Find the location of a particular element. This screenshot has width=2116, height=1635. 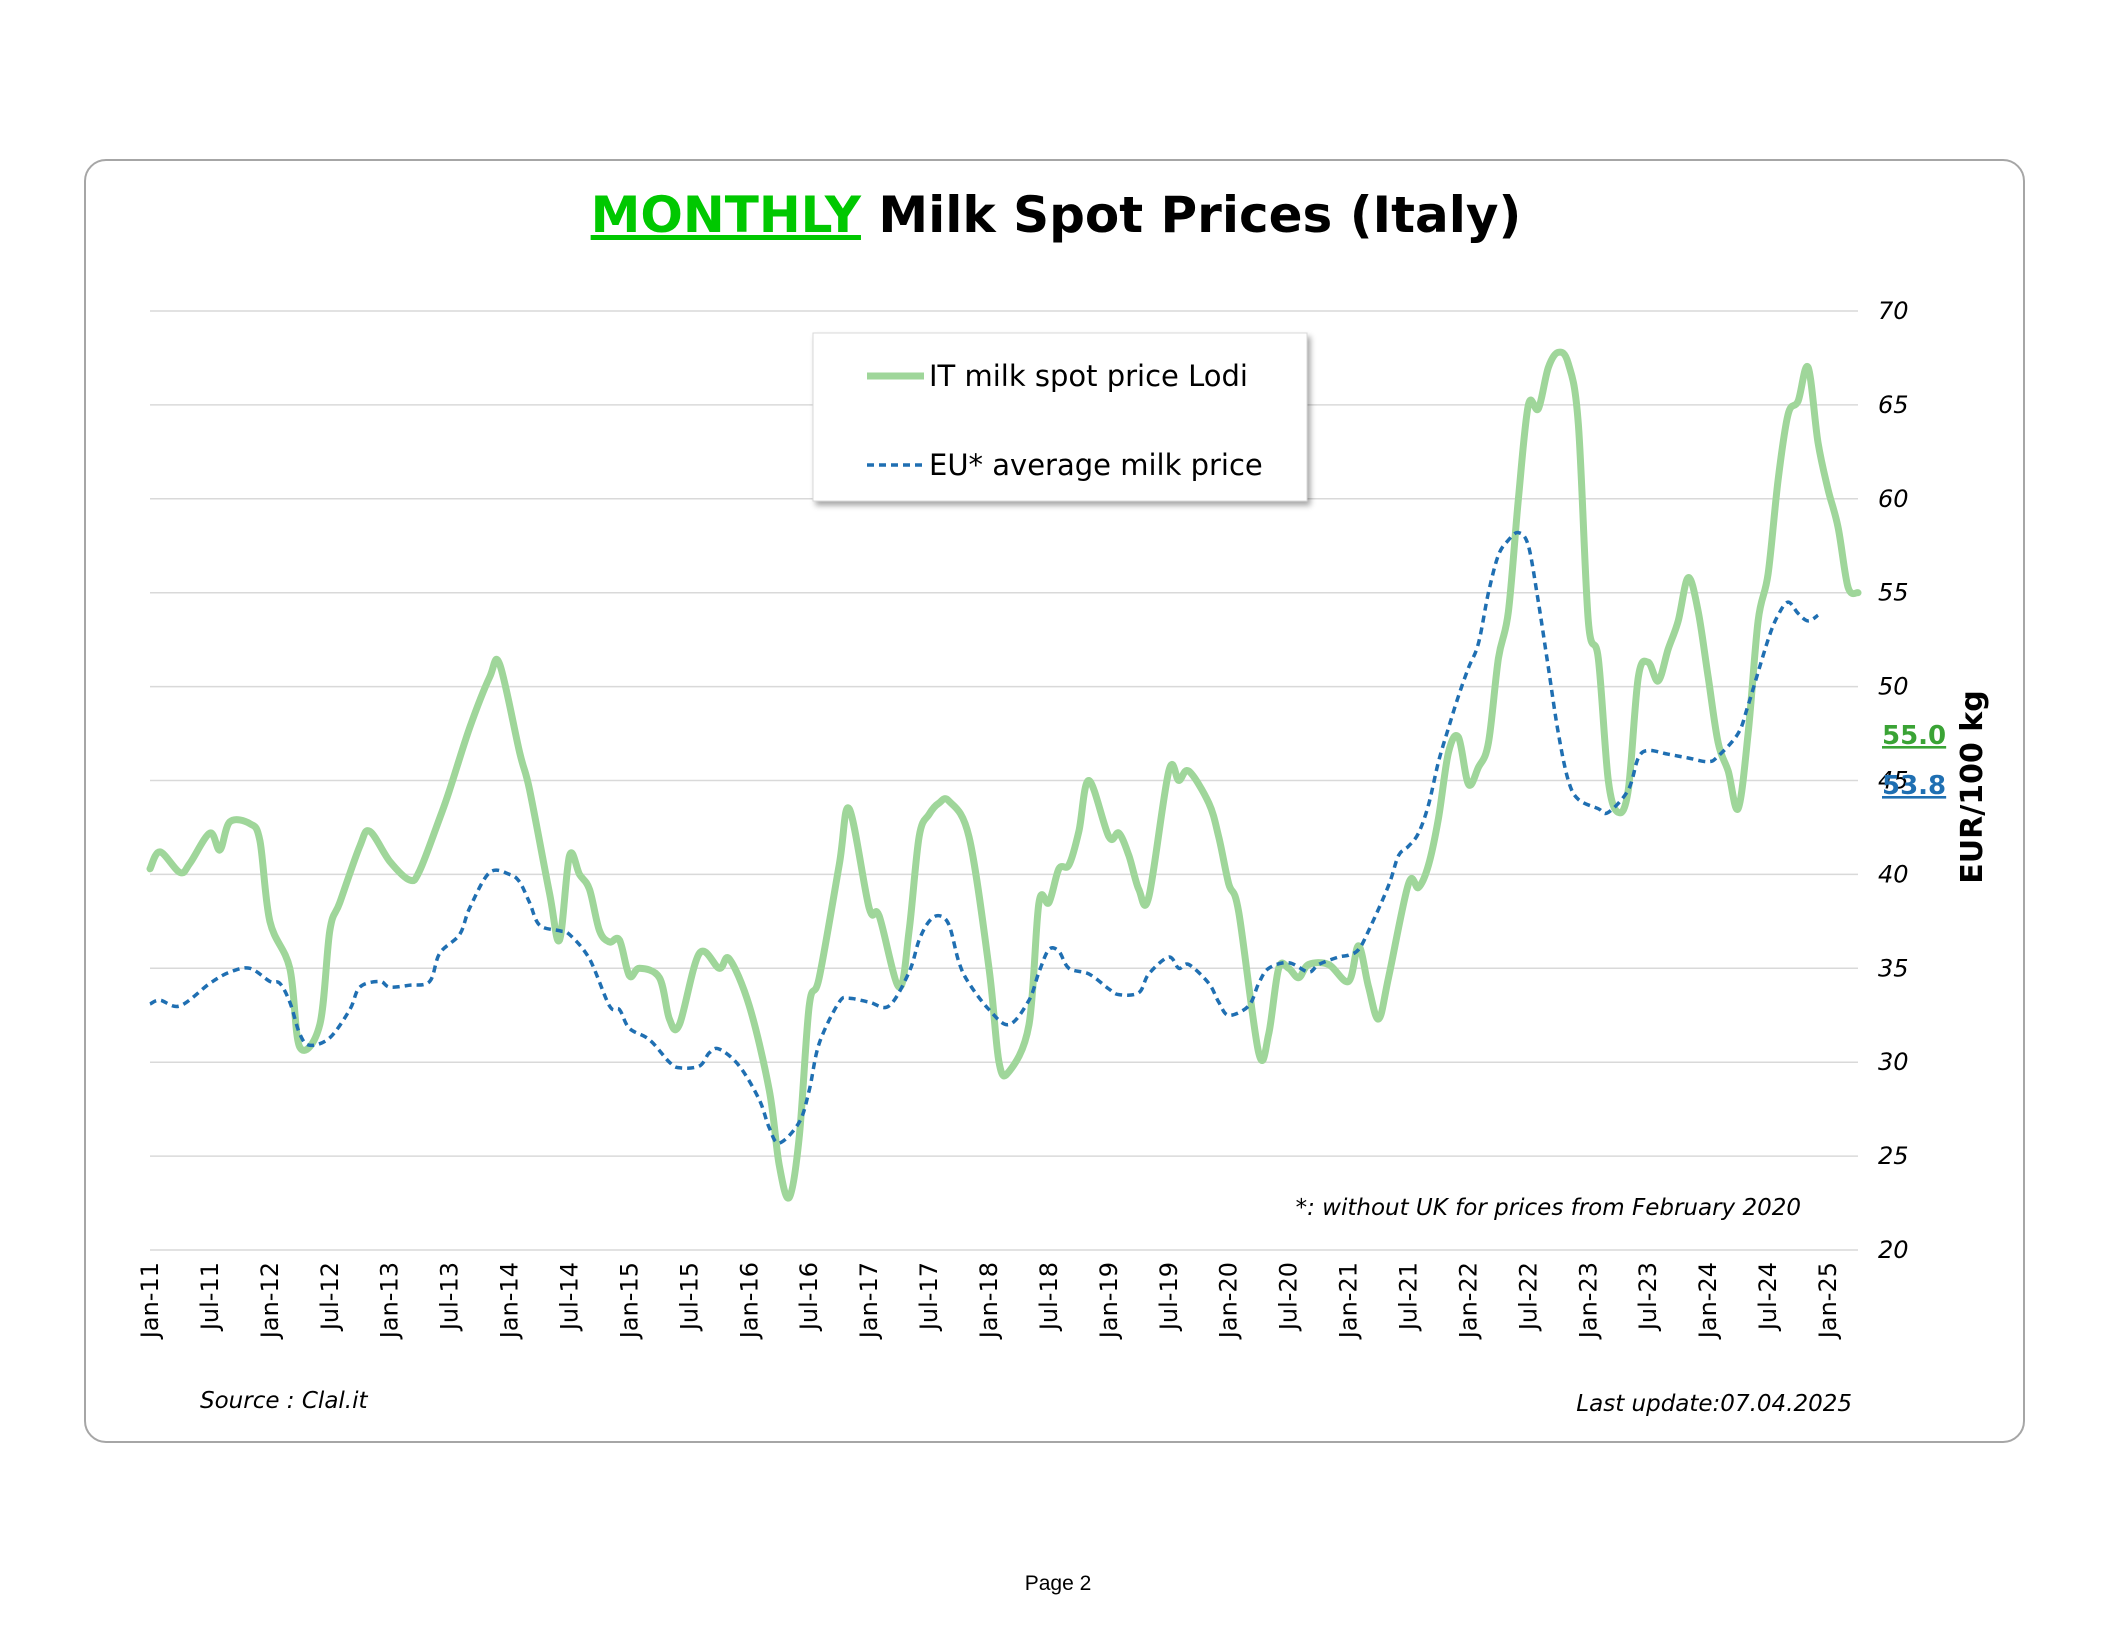

x-tick-label-Jan-18: Jan-18 is located at coordinates (989, 1301).